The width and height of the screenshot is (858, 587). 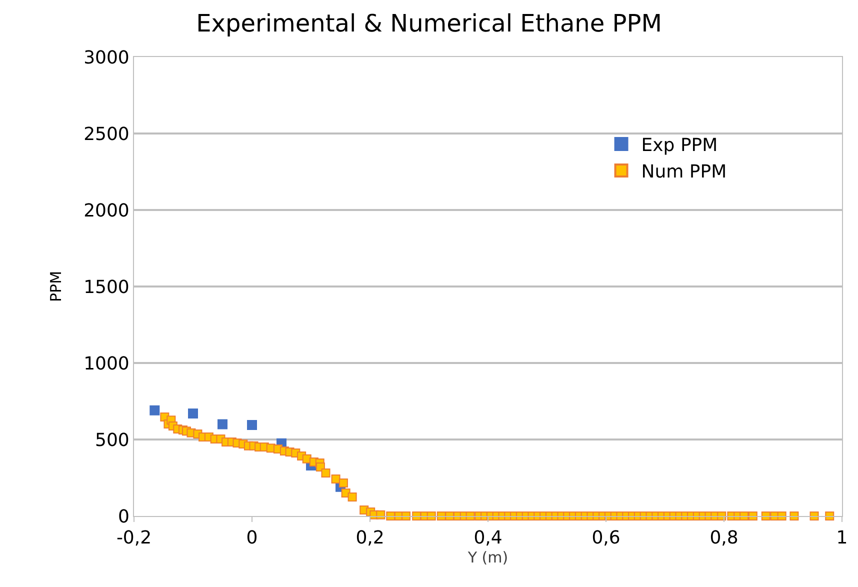 What do you see at coordinates (107, 134) in the screenshot?
I see `y-tick-label: 2500` at bounding box center [107, 134].